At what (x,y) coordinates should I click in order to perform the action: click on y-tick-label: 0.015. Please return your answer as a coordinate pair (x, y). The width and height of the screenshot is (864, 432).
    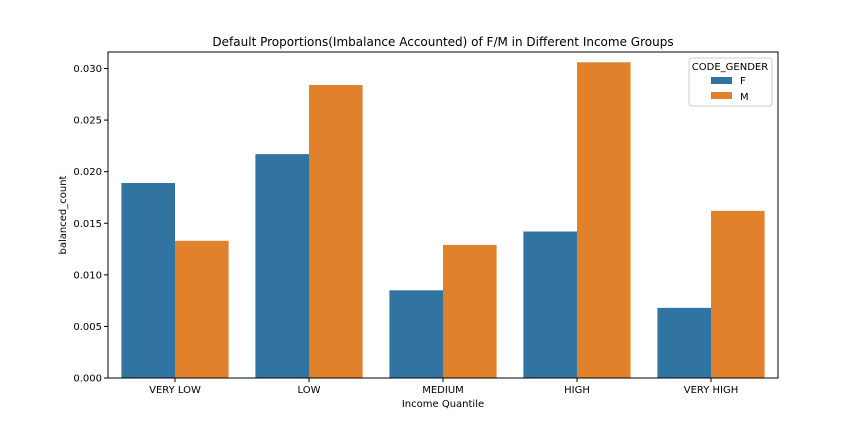
    Looking at the image, I should click on (87, 224).